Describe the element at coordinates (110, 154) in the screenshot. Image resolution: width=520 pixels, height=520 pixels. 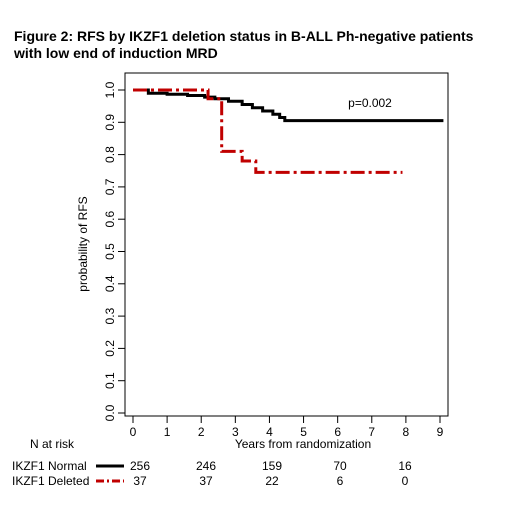
I see `y-tick-label: 0.8` at that location.